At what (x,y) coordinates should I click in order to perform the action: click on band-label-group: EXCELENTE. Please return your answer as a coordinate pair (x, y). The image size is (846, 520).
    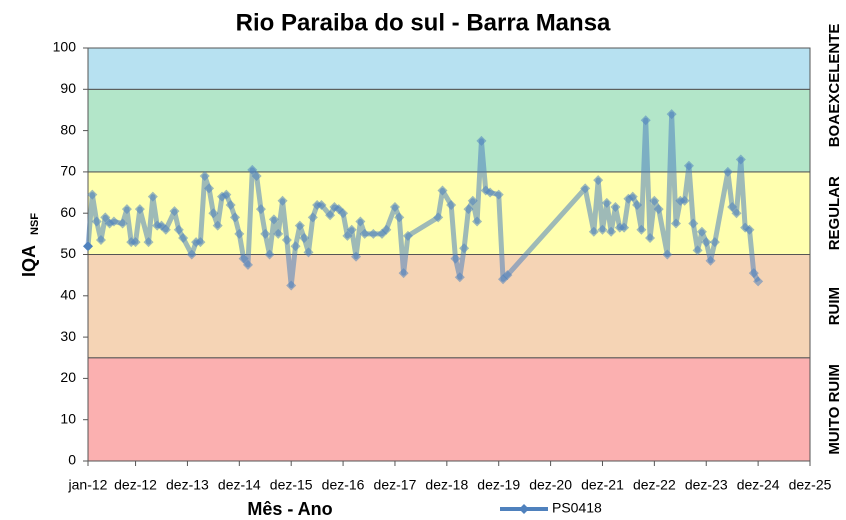
    Looking at the image, I should click on (834, 69).